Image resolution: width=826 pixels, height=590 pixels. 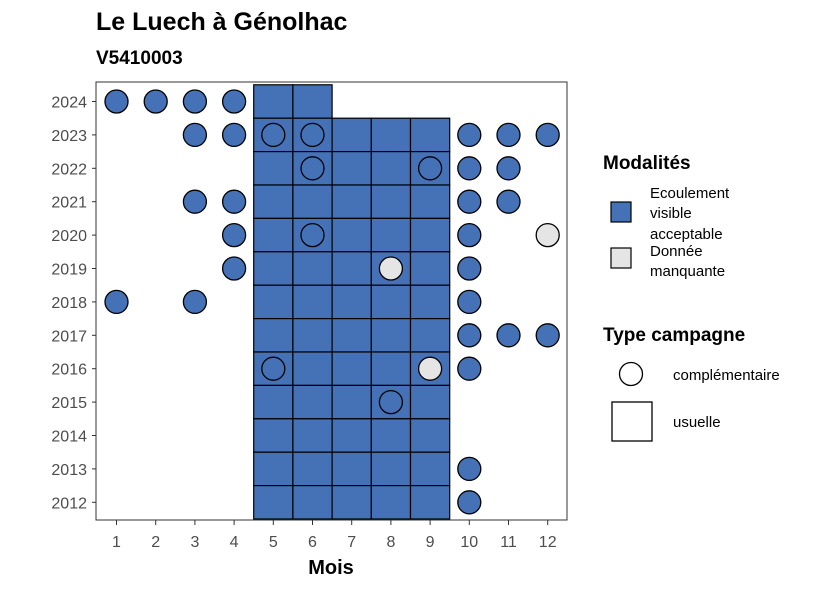 I want to click on x-tick-label: 4, so click(x=234, y=542).